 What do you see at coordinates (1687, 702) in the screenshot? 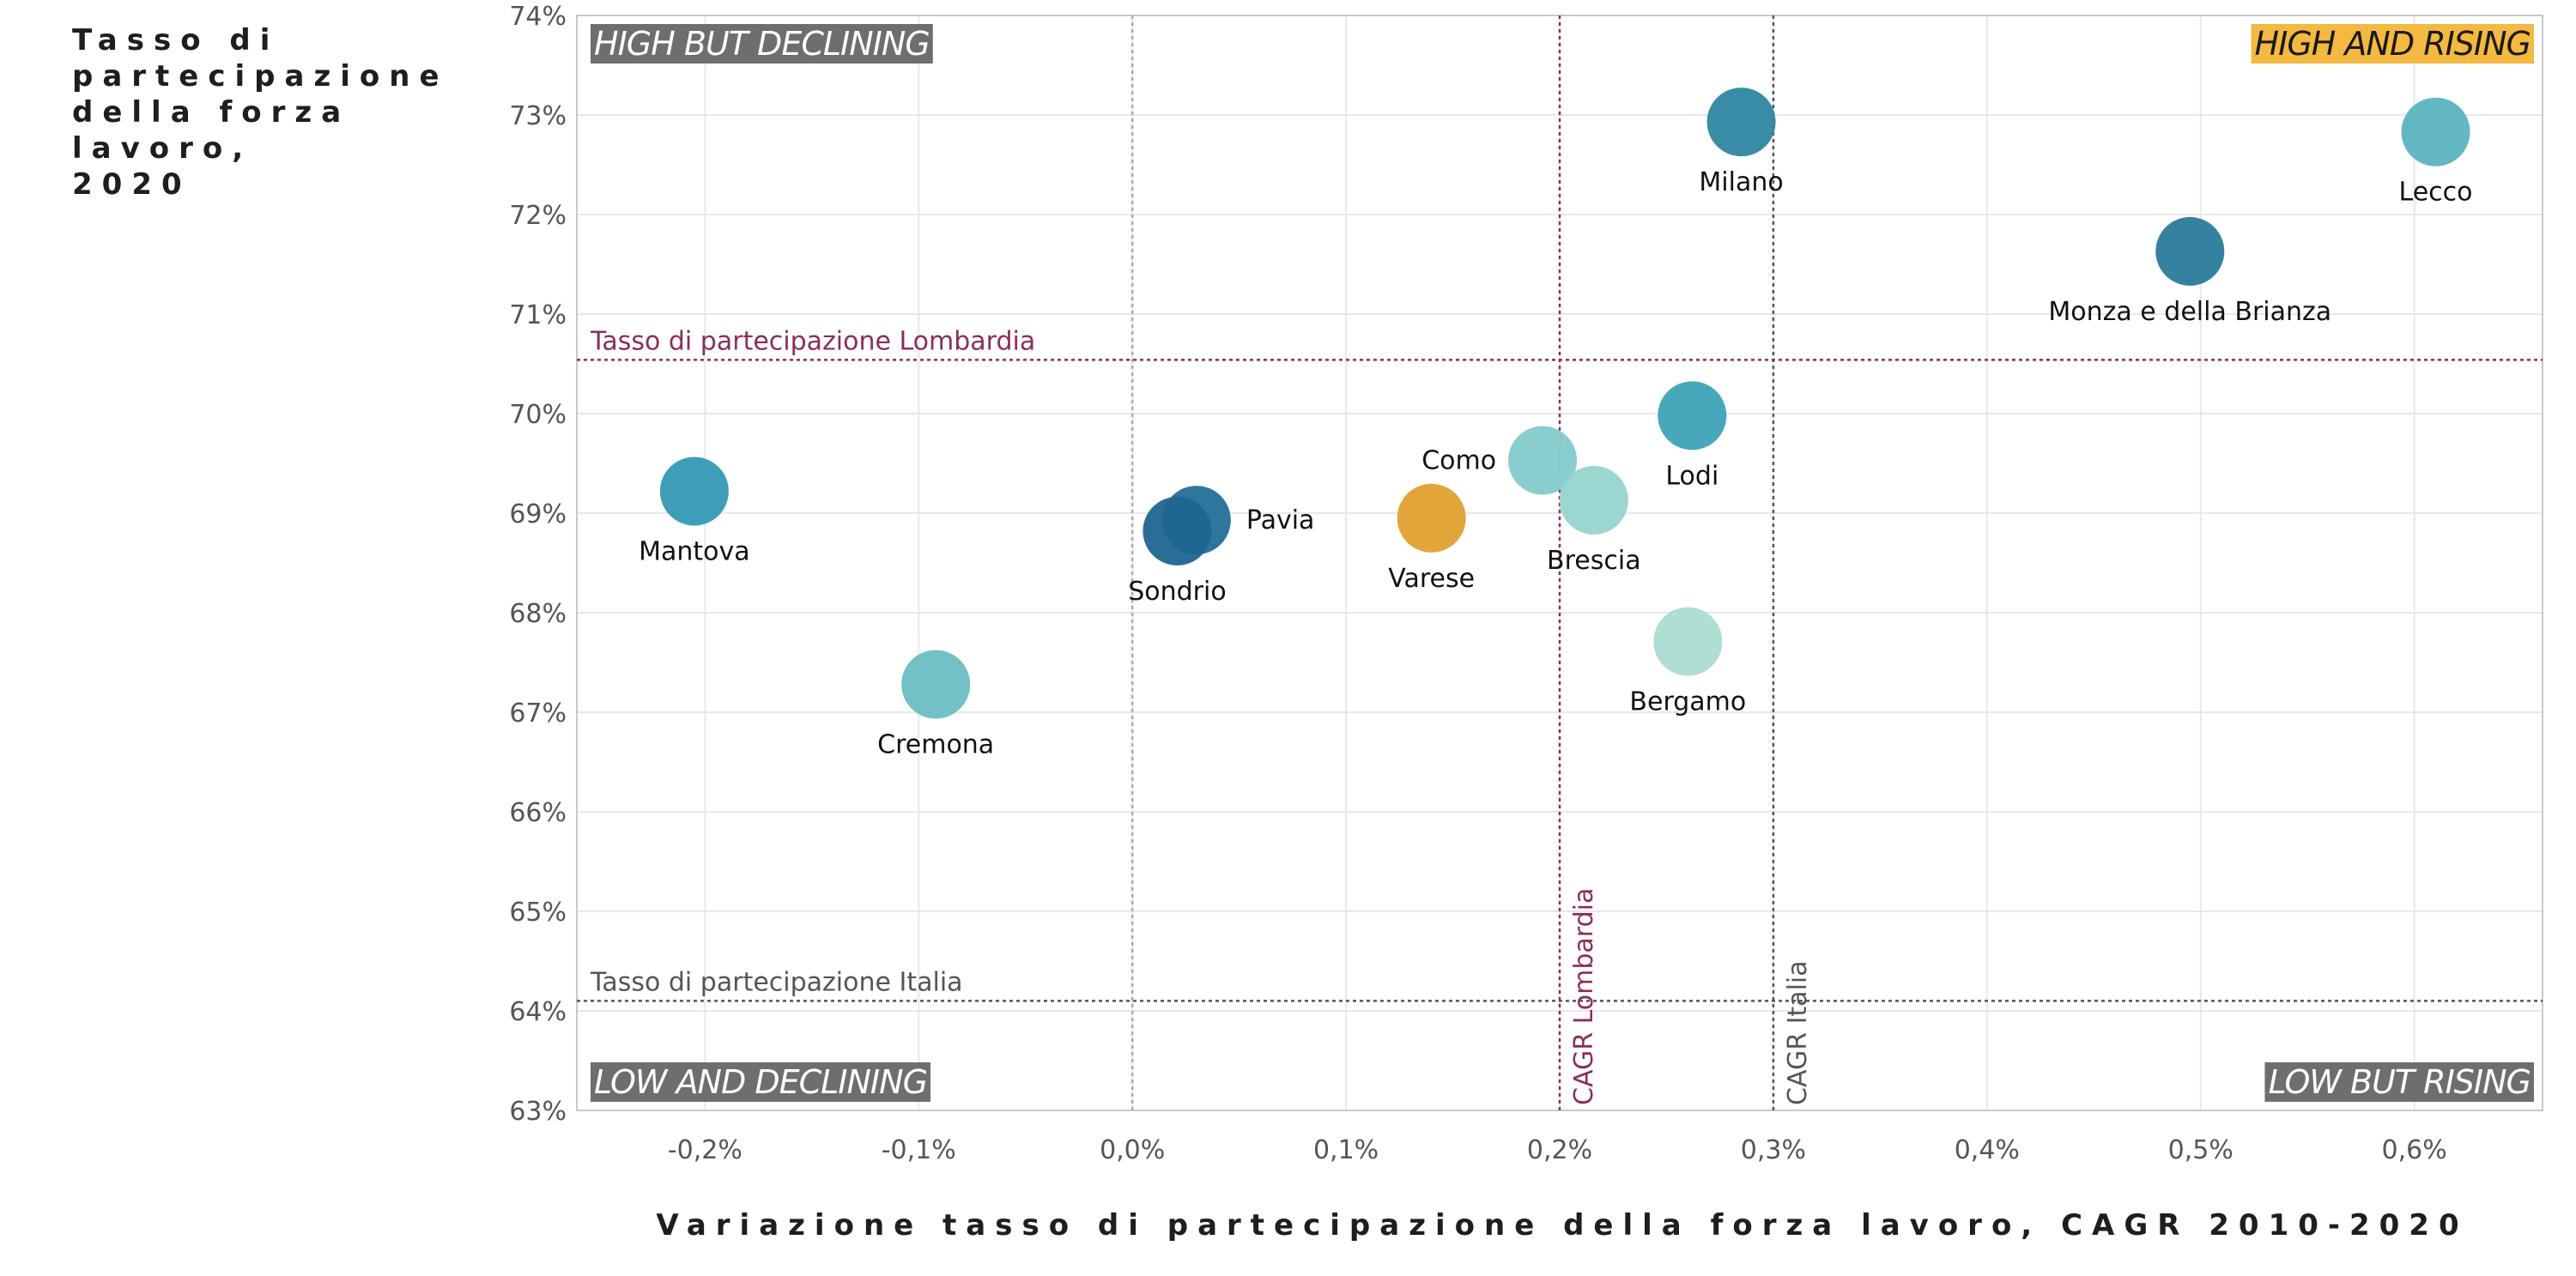
I see `data-label: Bergamo` at bounding box center [1687, 702].